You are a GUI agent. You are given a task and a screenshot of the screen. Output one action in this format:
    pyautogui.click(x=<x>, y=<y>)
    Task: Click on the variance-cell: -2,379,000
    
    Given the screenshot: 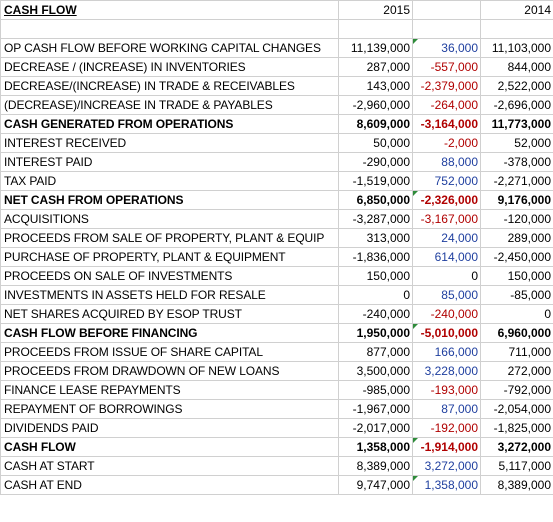 What is the action you would take?
    pyautogui.click(x=446, y=86)
    